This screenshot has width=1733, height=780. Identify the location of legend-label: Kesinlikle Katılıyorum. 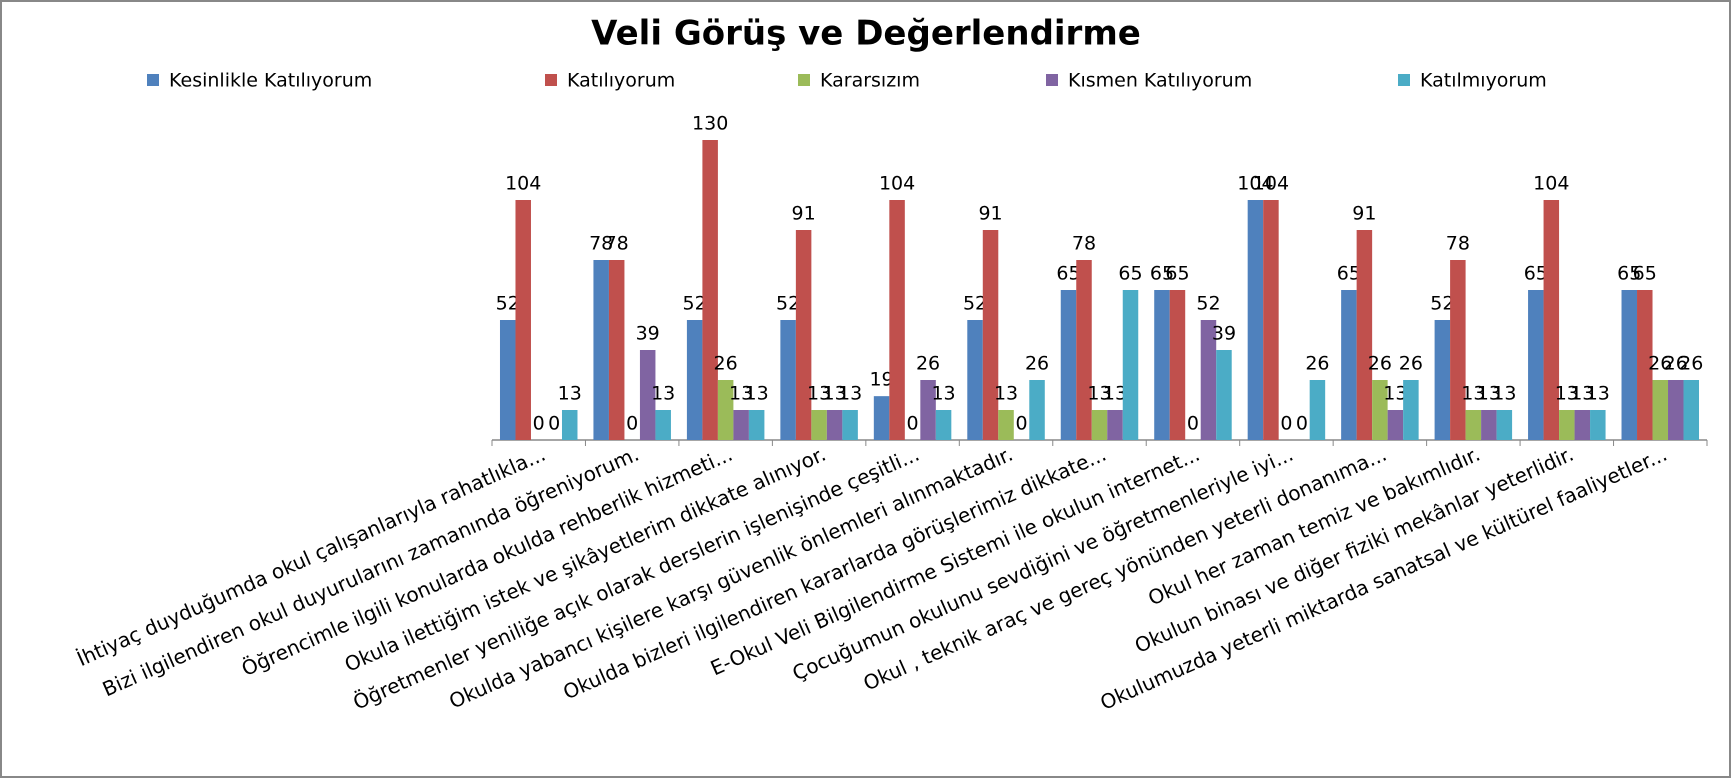
(270, 81).